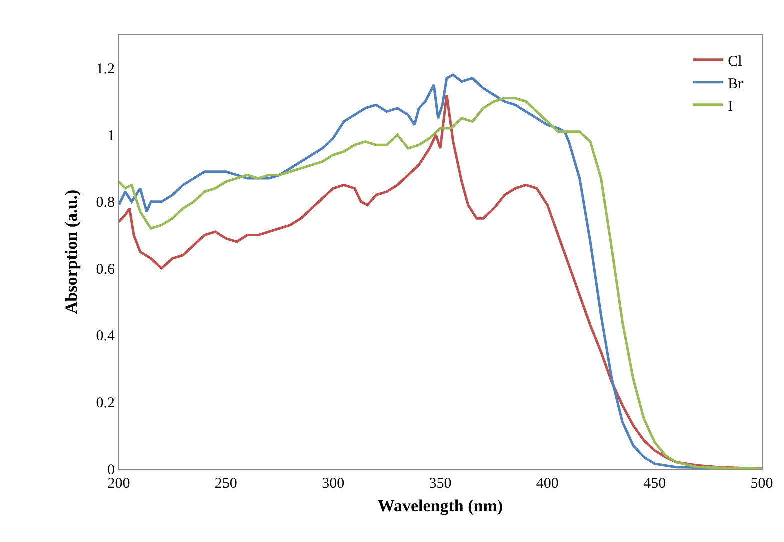  I want to click on x-tick-label: 300, so click(333, 484).